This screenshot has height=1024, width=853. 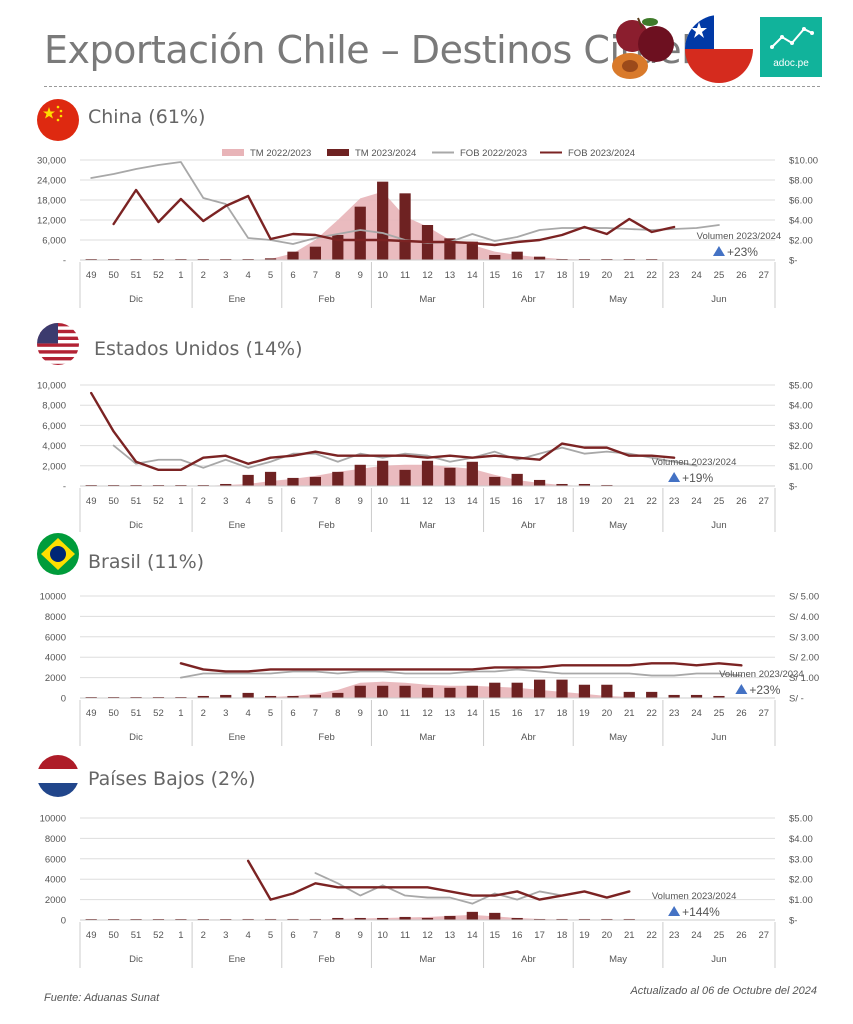 What do you see at coordinates (292, 275) in the screenshot?
I see `week-tick-label: 6` at bounding box center [292, 275].